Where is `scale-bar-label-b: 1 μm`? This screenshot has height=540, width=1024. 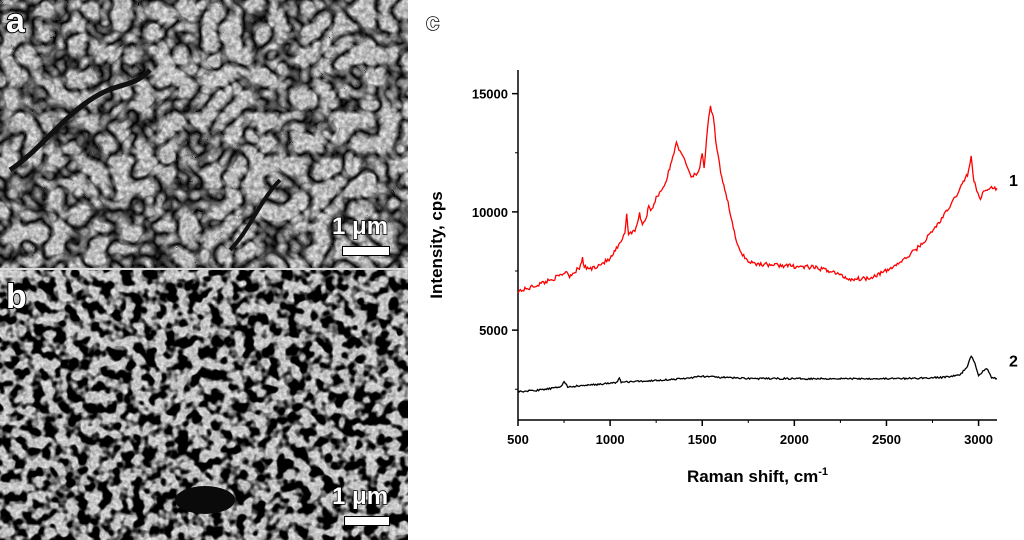 scale-bar-label-b: 1 μm is located at coordinates (360, 496).